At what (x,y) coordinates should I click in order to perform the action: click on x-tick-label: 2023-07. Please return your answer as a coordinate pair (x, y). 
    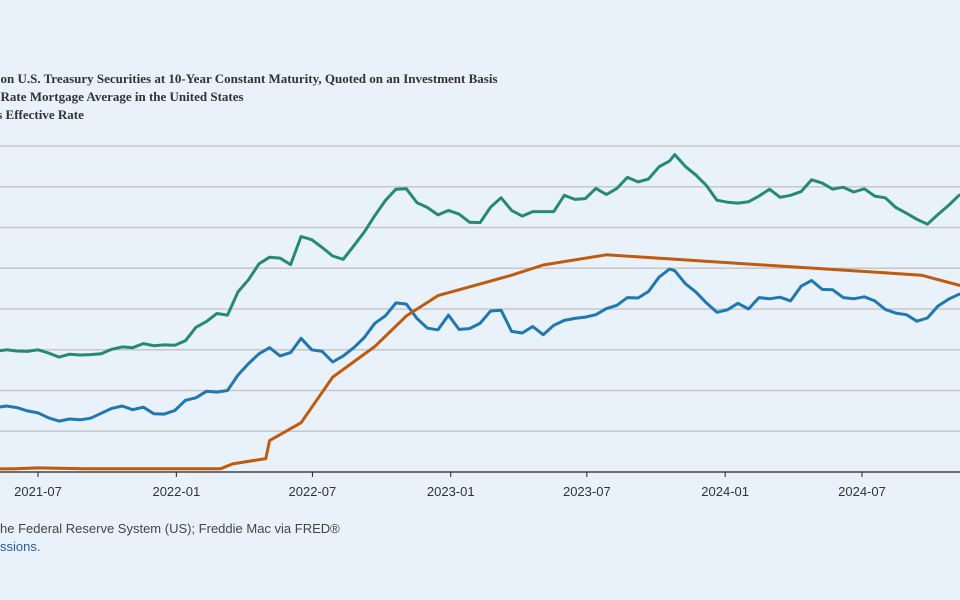
    Looking at the image, I should click on (587, 491).